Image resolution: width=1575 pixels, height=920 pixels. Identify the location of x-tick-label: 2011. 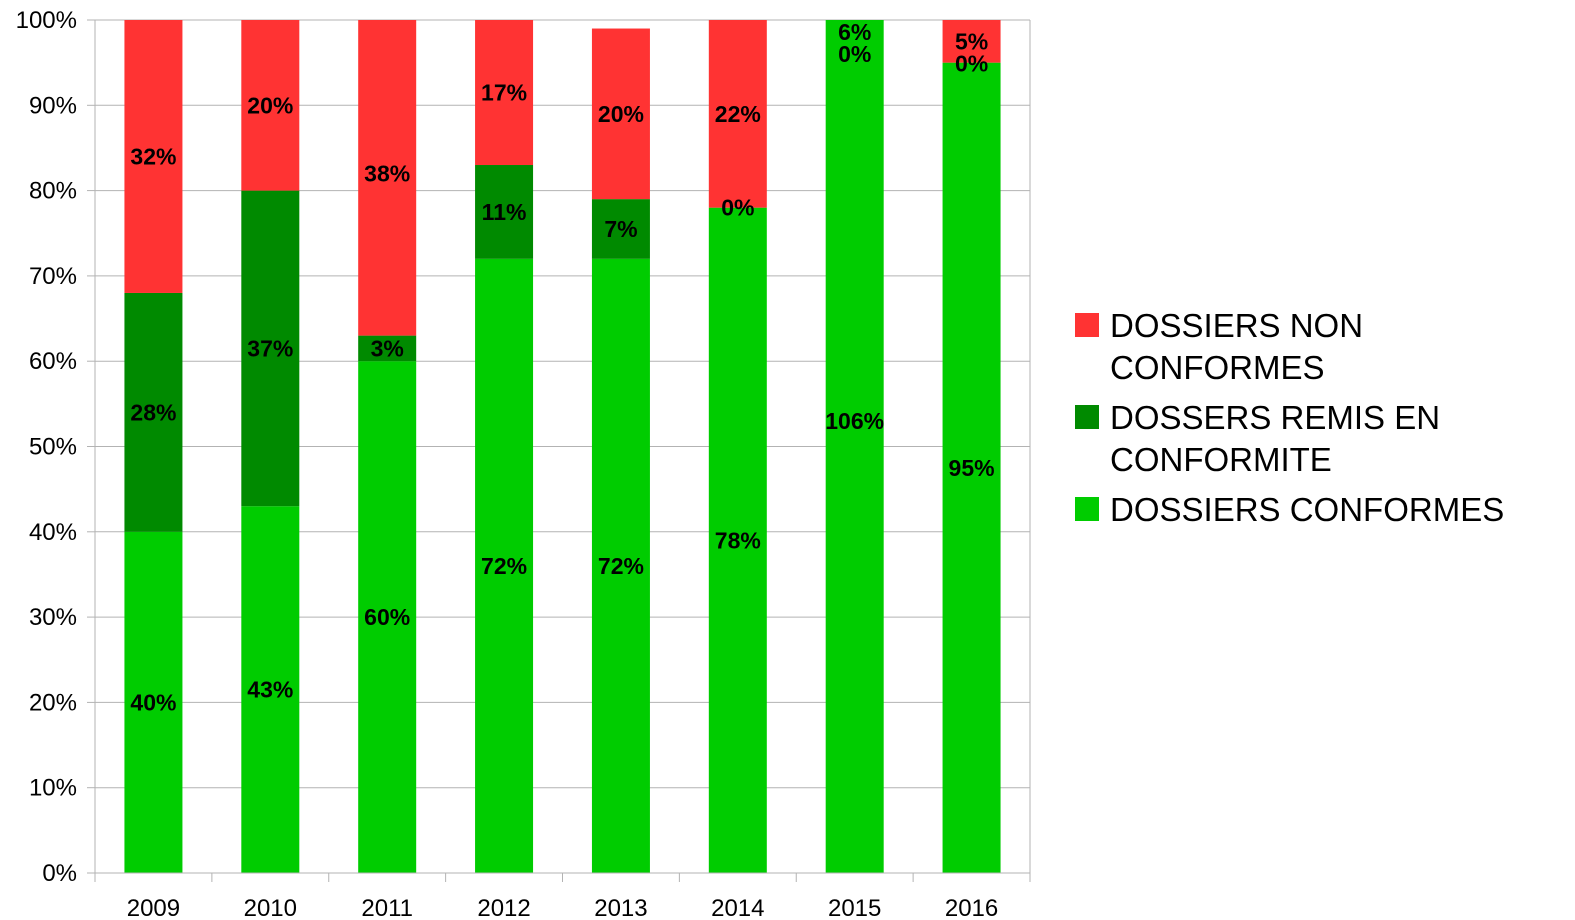
(387, 907).